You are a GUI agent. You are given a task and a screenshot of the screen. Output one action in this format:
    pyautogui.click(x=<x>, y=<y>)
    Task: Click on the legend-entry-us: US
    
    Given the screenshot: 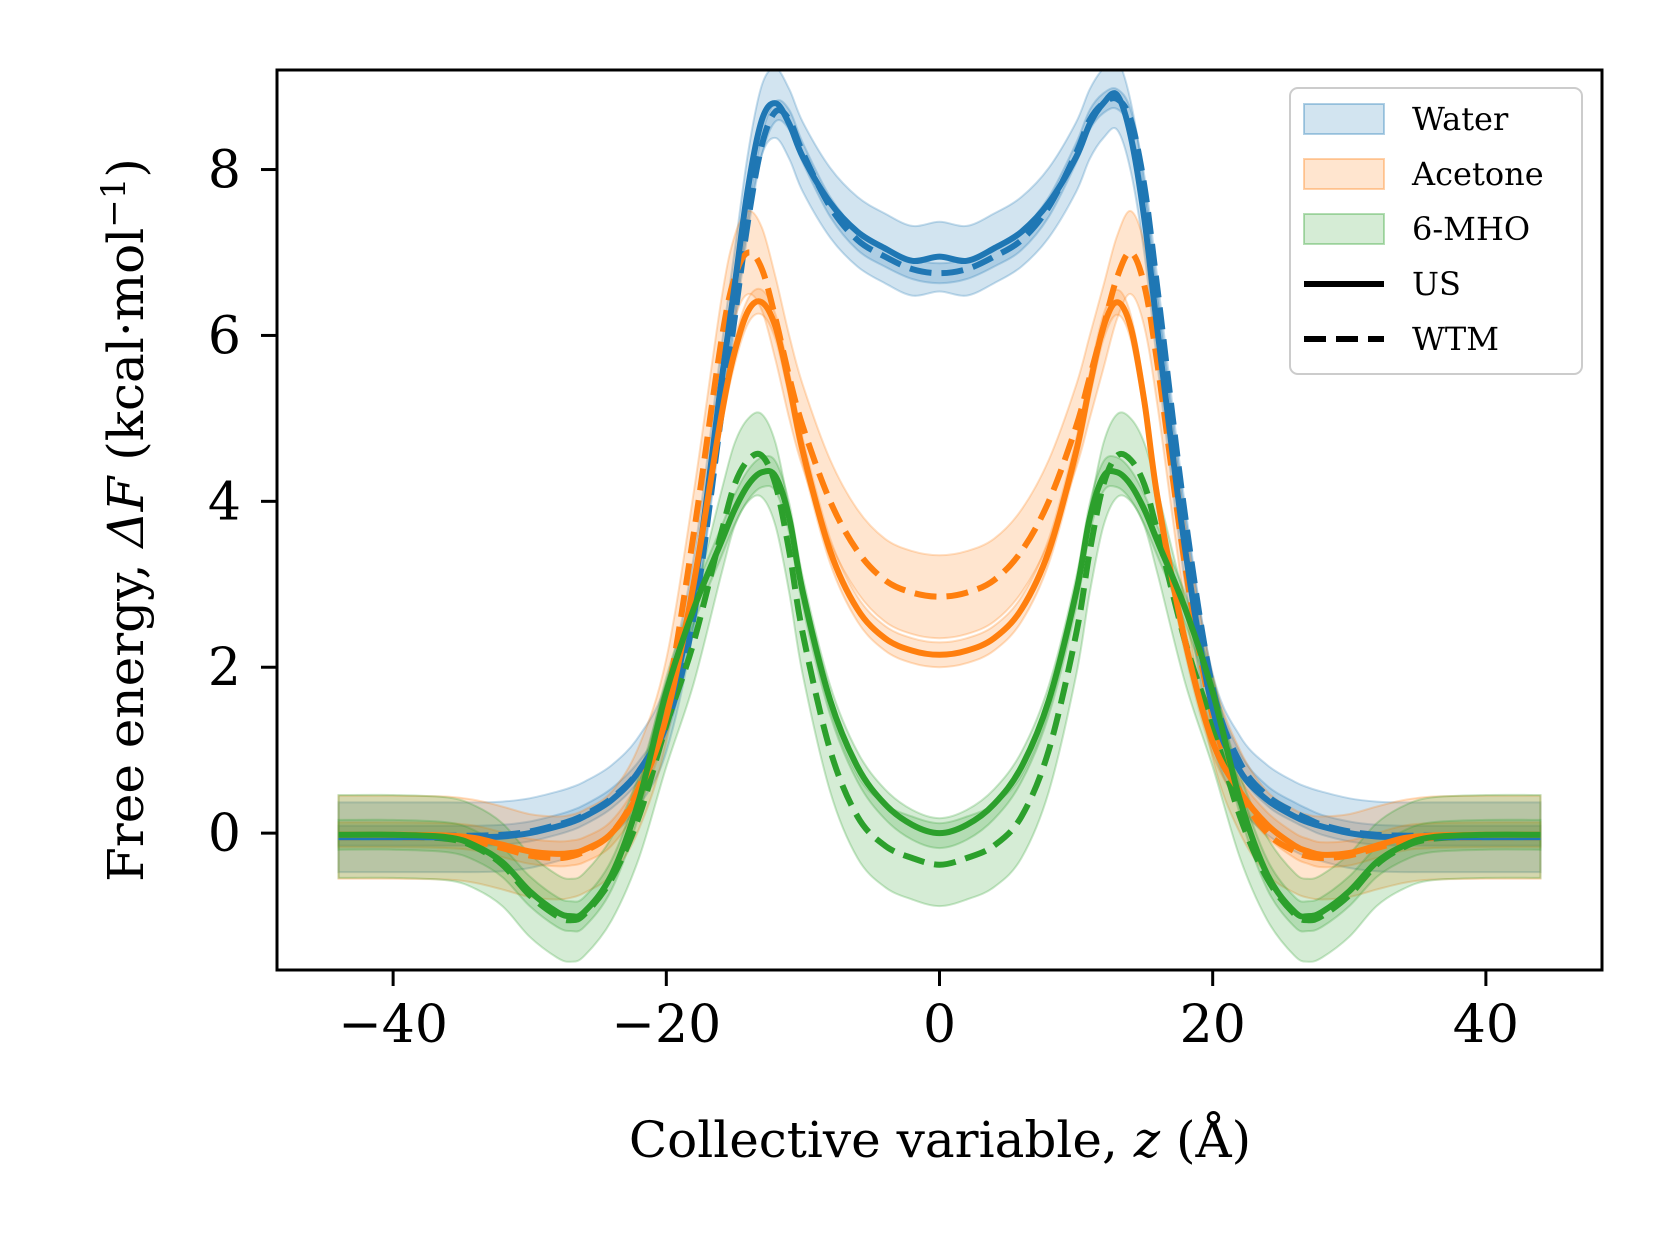 What is the action you would take?
    pyautogui.click(x=1382, y=284)
    